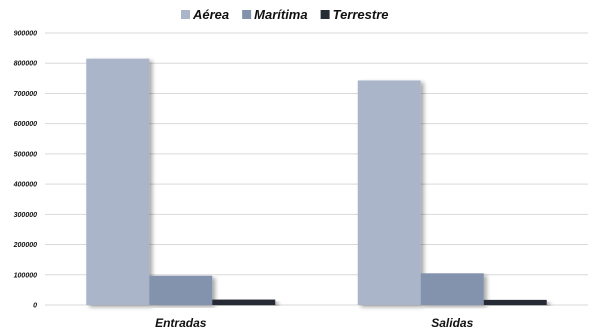 Image resolution: width=595 pixels, height=335 pixels. What do you see at coordinates (361, 14) in the screenshot?
I see `legend-label: Terrestre` at bounding box center [361, 14].